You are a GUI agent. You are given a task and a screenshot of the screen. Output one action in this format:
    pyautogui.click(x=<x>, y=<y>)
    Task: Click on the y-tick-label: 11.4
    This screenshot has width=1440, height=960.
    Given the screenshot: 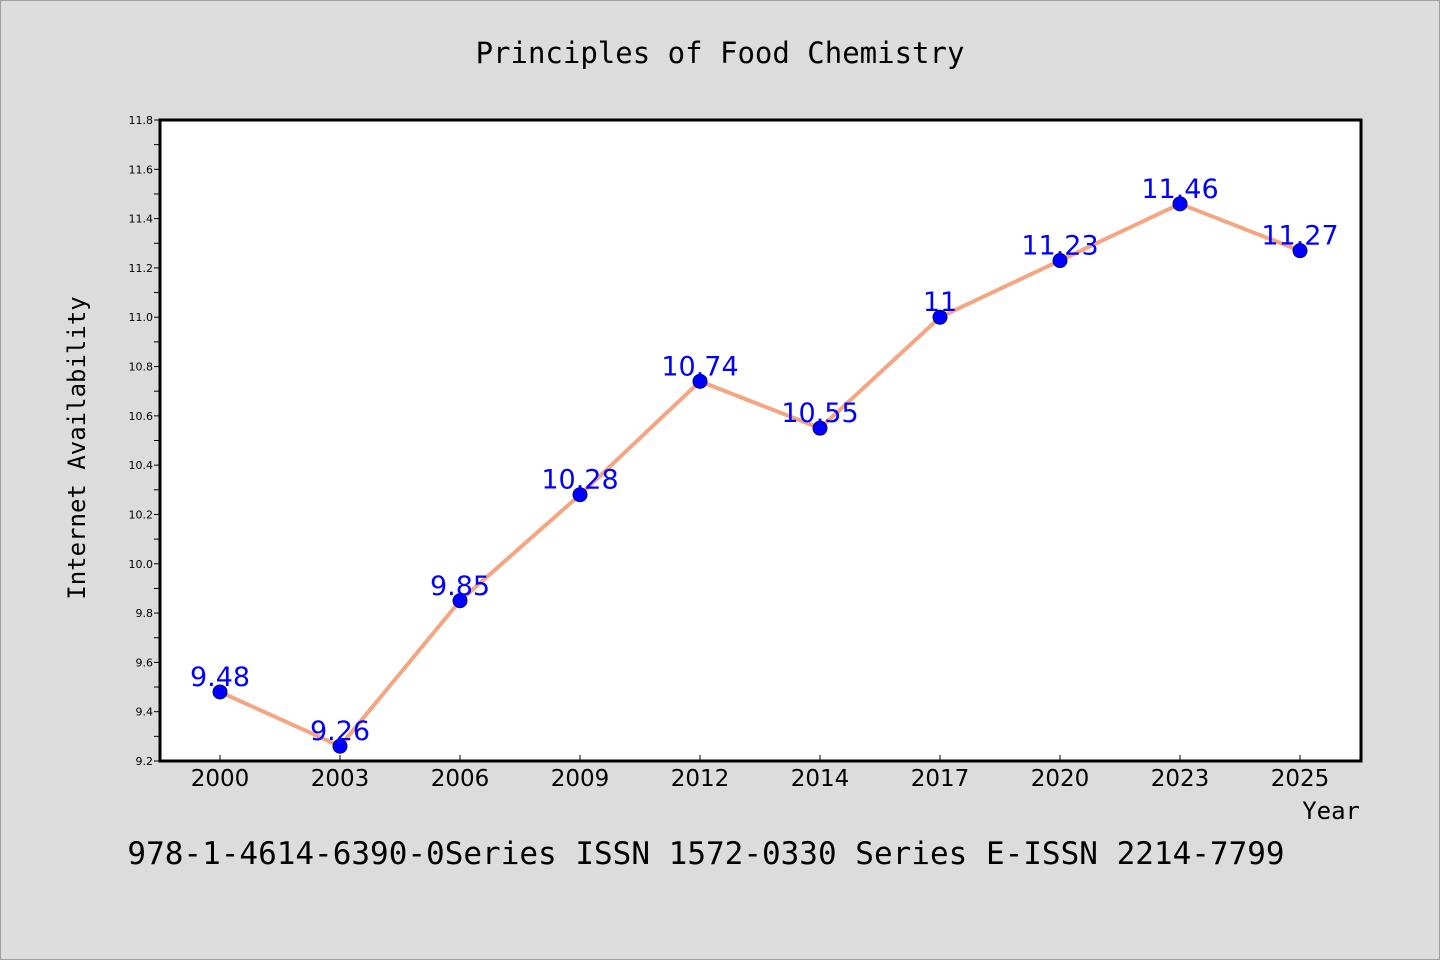 What is the action you would take?
    pyautogui.click(x=141, y=219)
    